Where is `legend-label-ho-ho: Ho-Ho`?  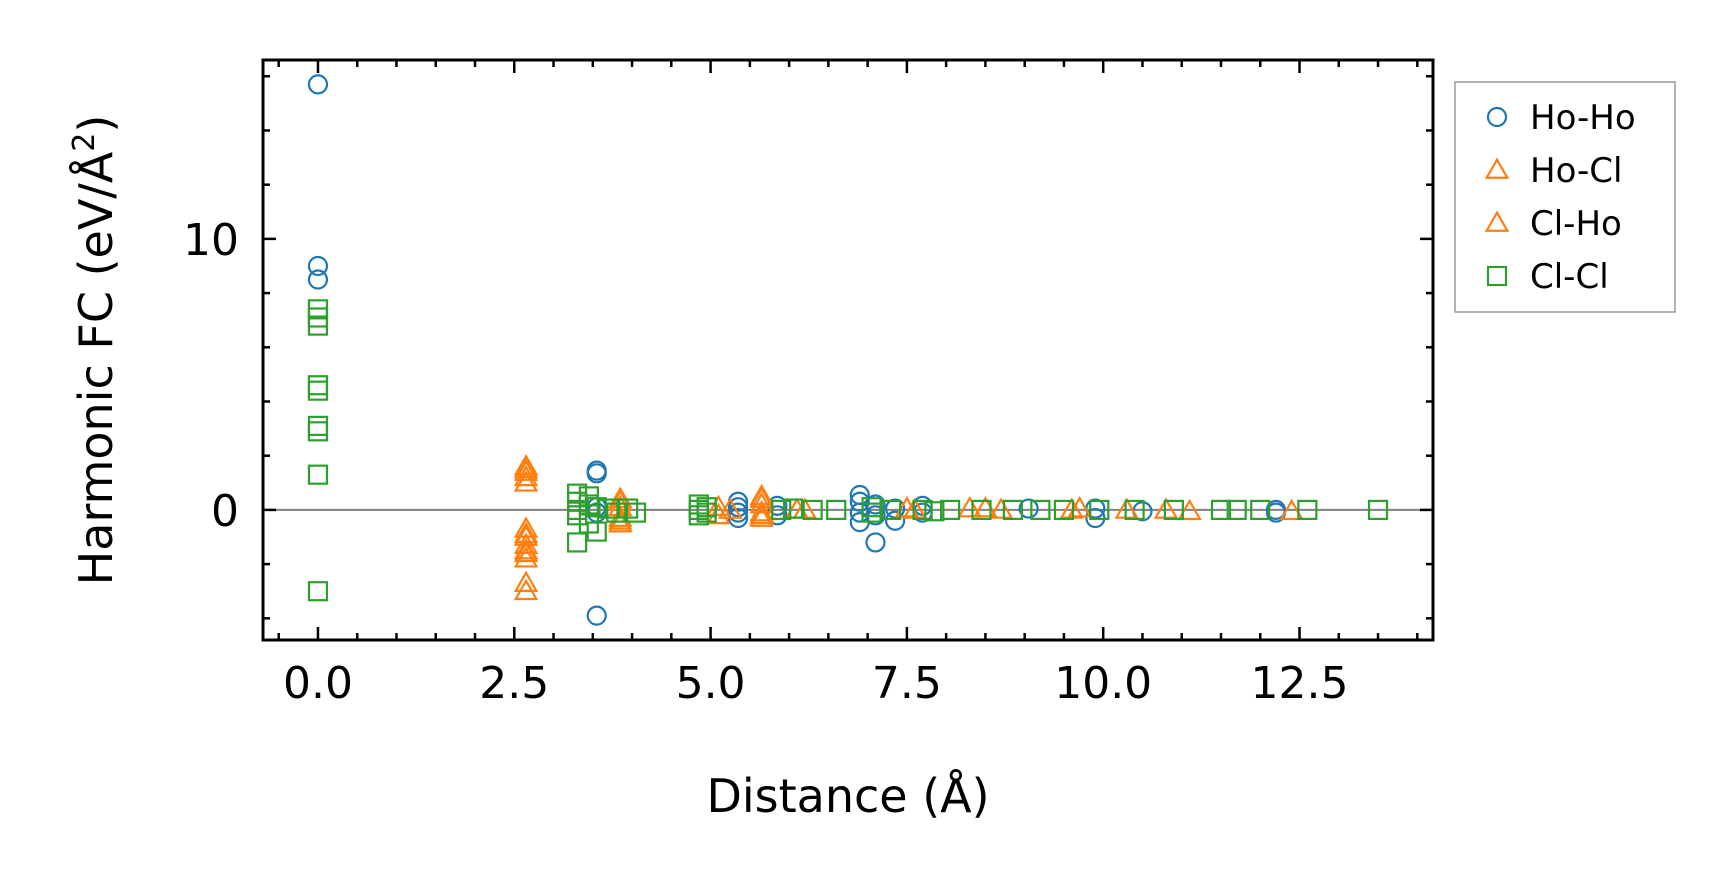
legend-label-ho-ho: Ho-Ho is located at coordinates (1583, 118).